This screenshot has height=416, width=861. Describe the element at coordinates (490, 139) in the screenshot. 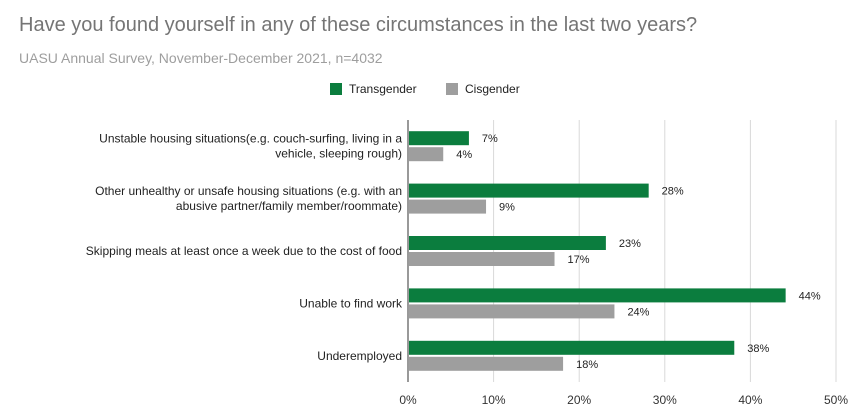

I see `data-label: 7%` at that location.